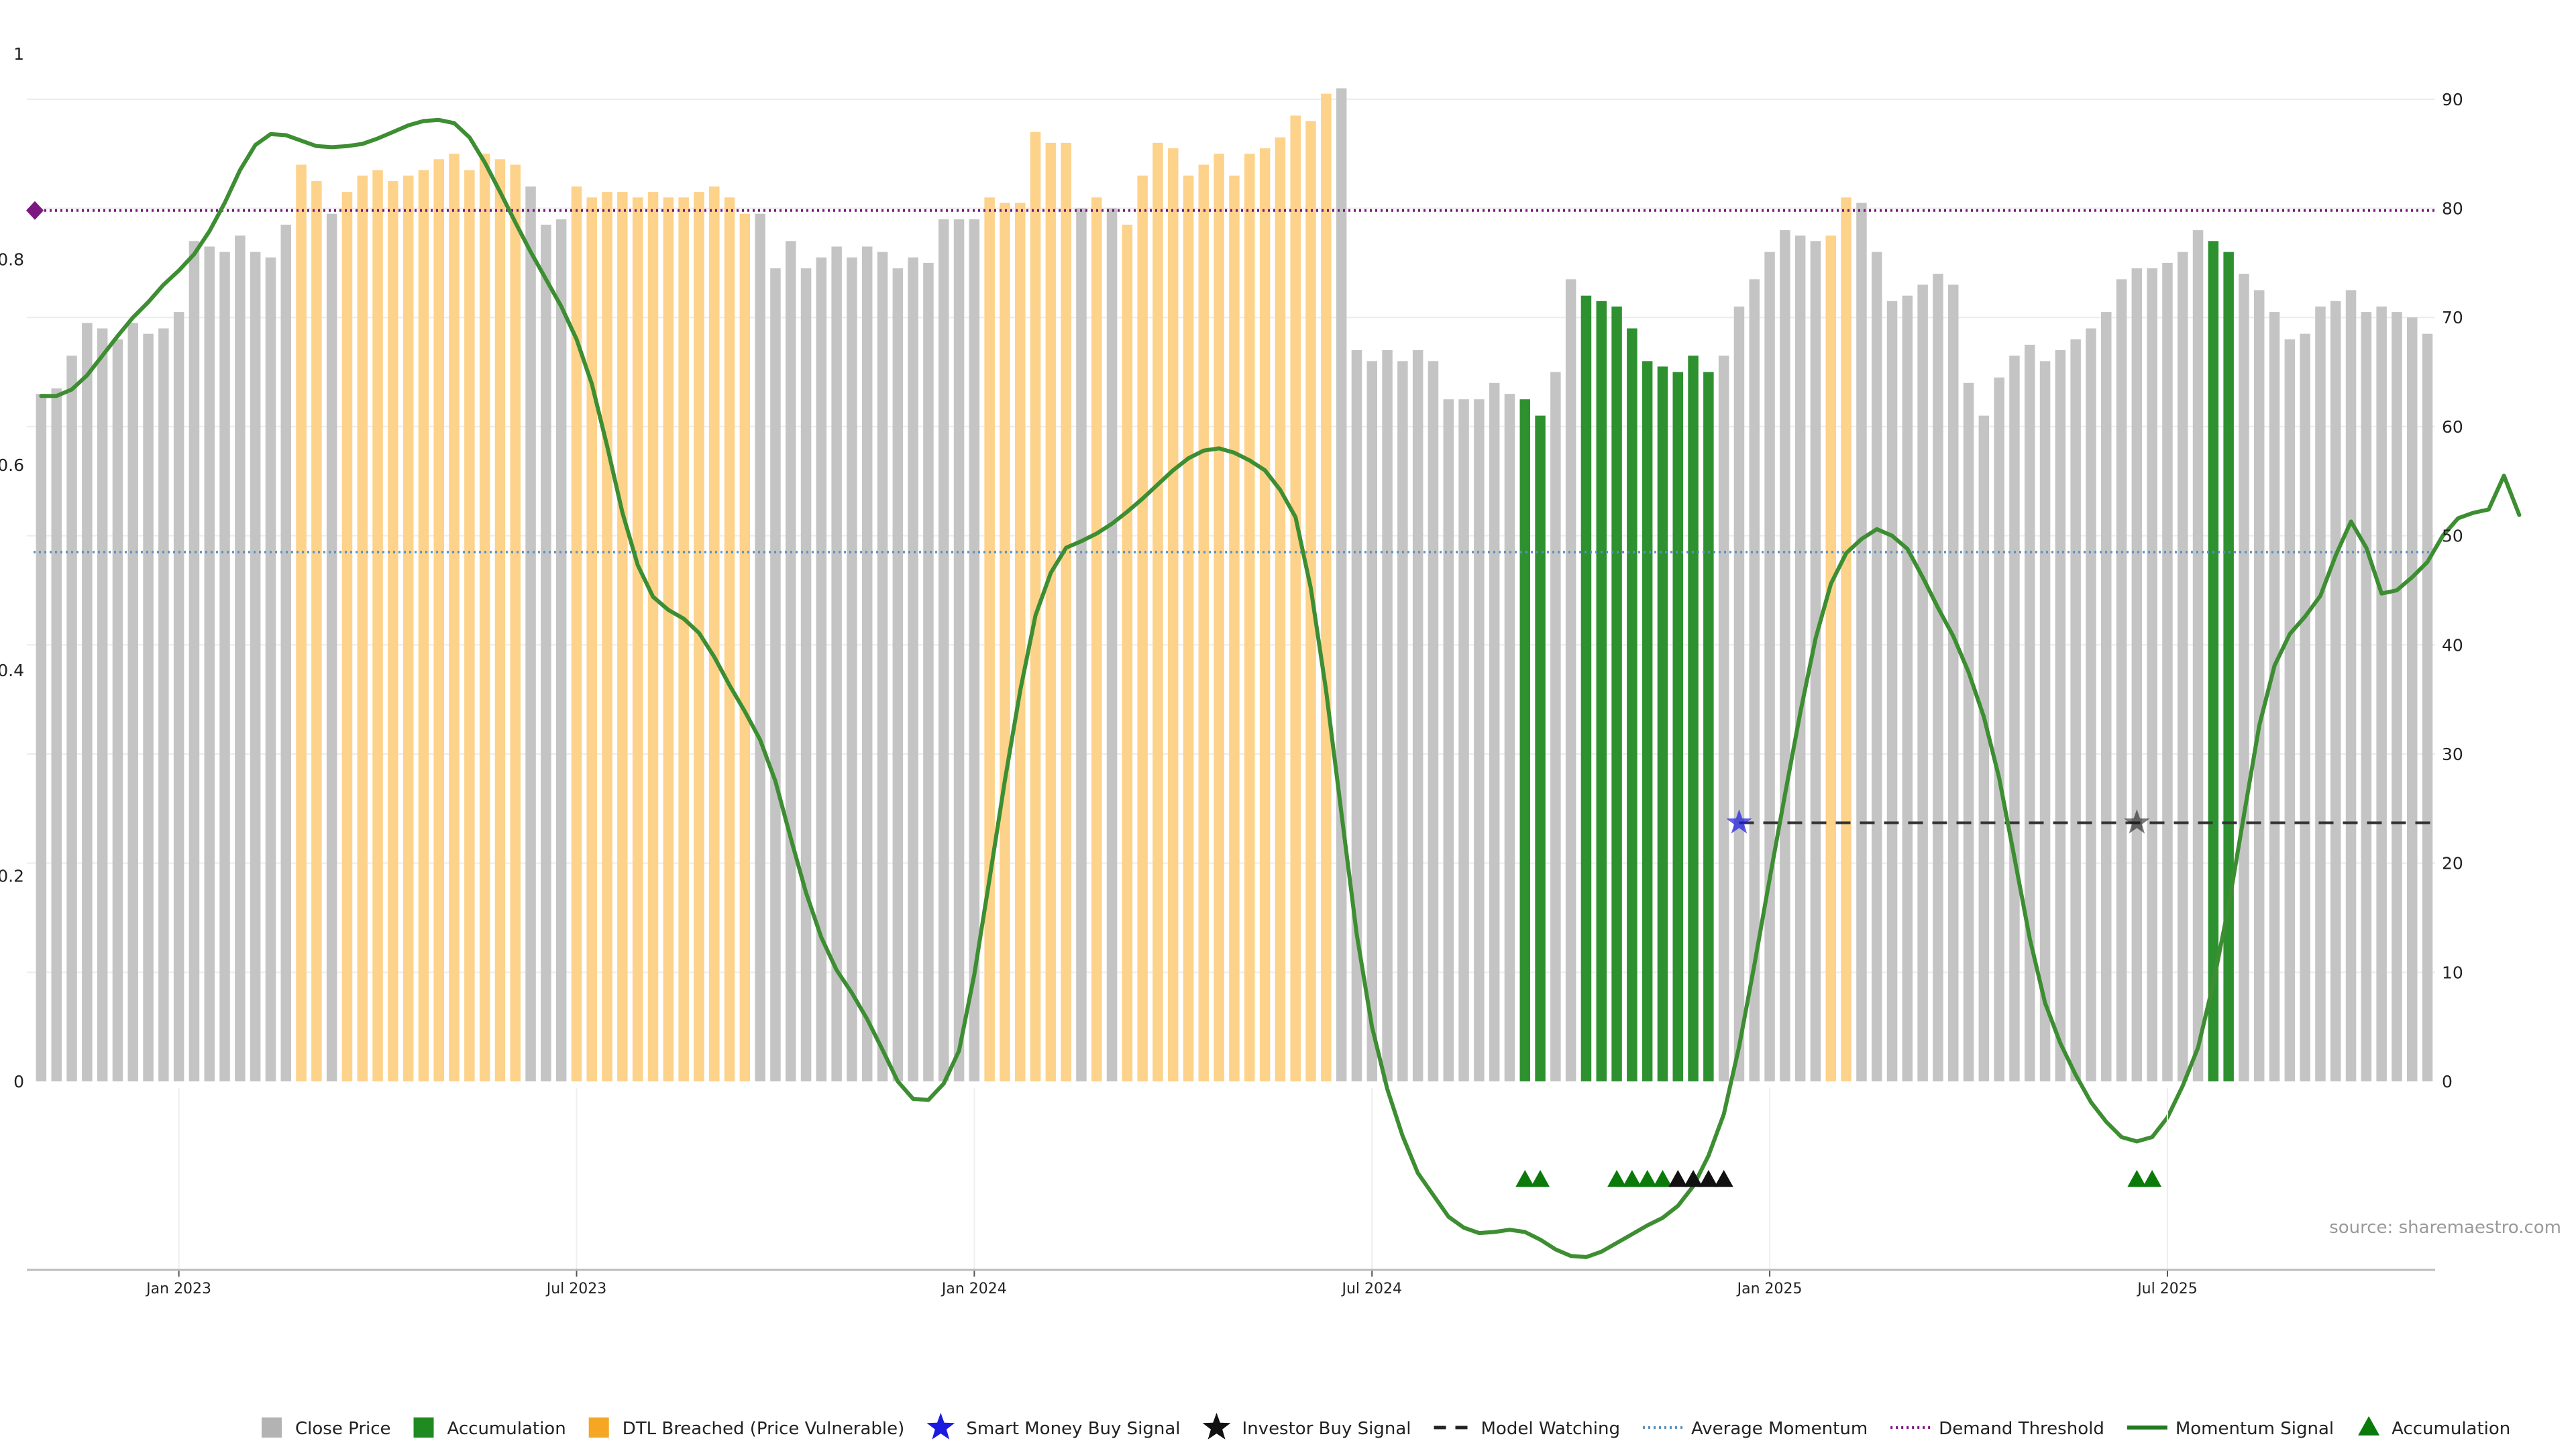  I want to click on legend-label: DTL Breached (Price Vulnerable), so click(764, 1429).